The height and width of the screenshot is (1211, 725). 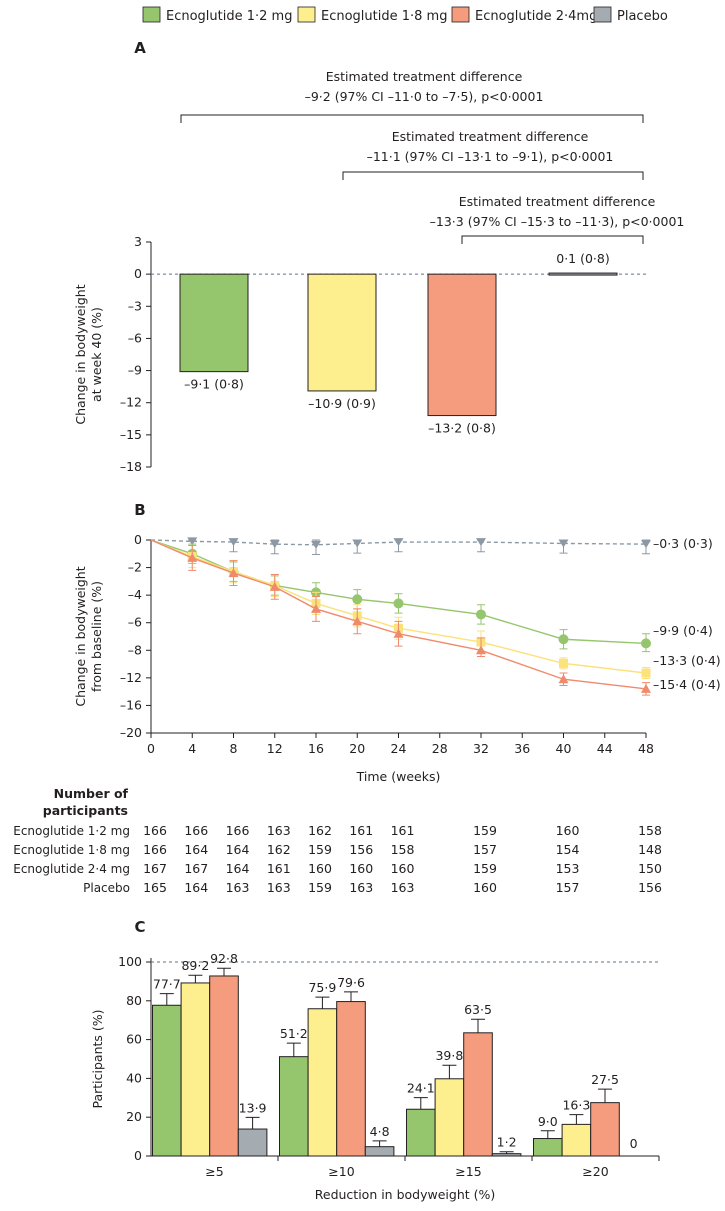 What do you see at coordinates (96, 354) in the screenshot?
I see `panel-a-y-axis-label-line: at week 40 (%)` at bounding box center [96, 354].